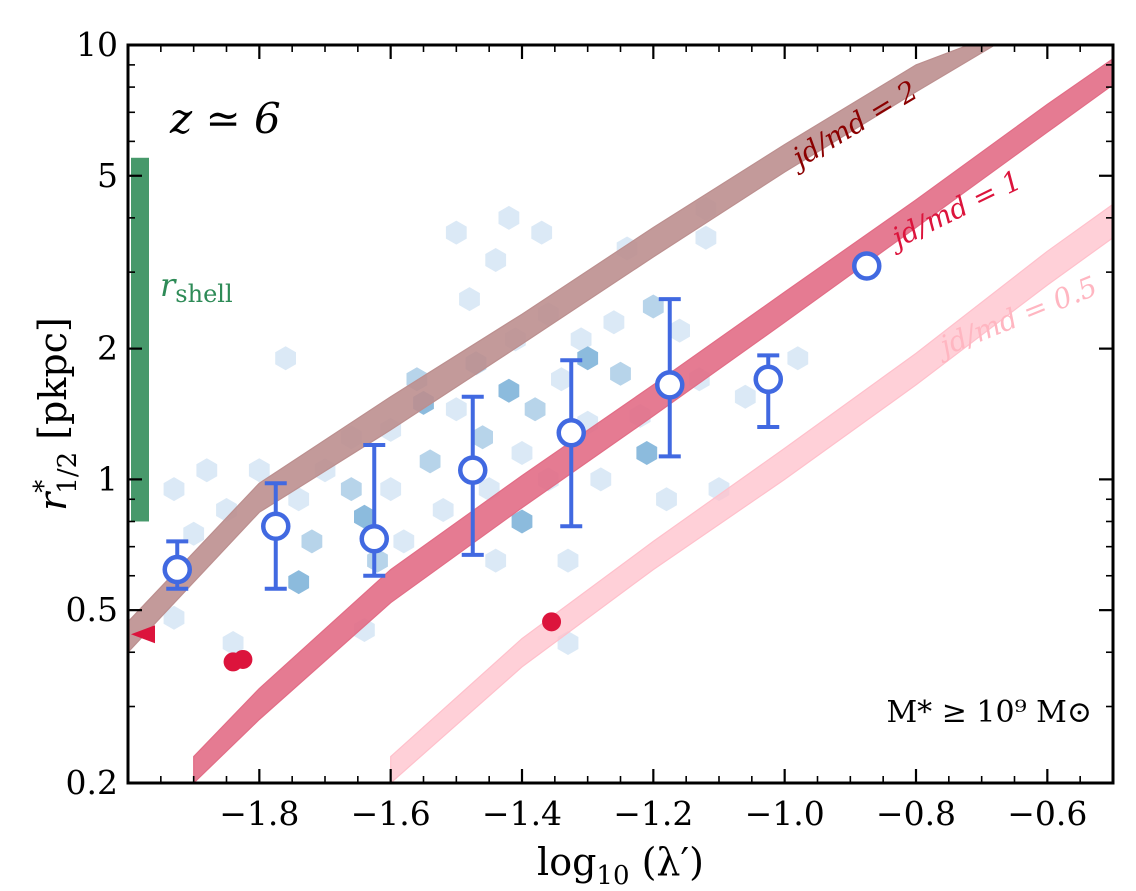  Describe the element at coordinates (225, 118) in the screenshot. I see `redshift-label: z ≃ 6` at that location.